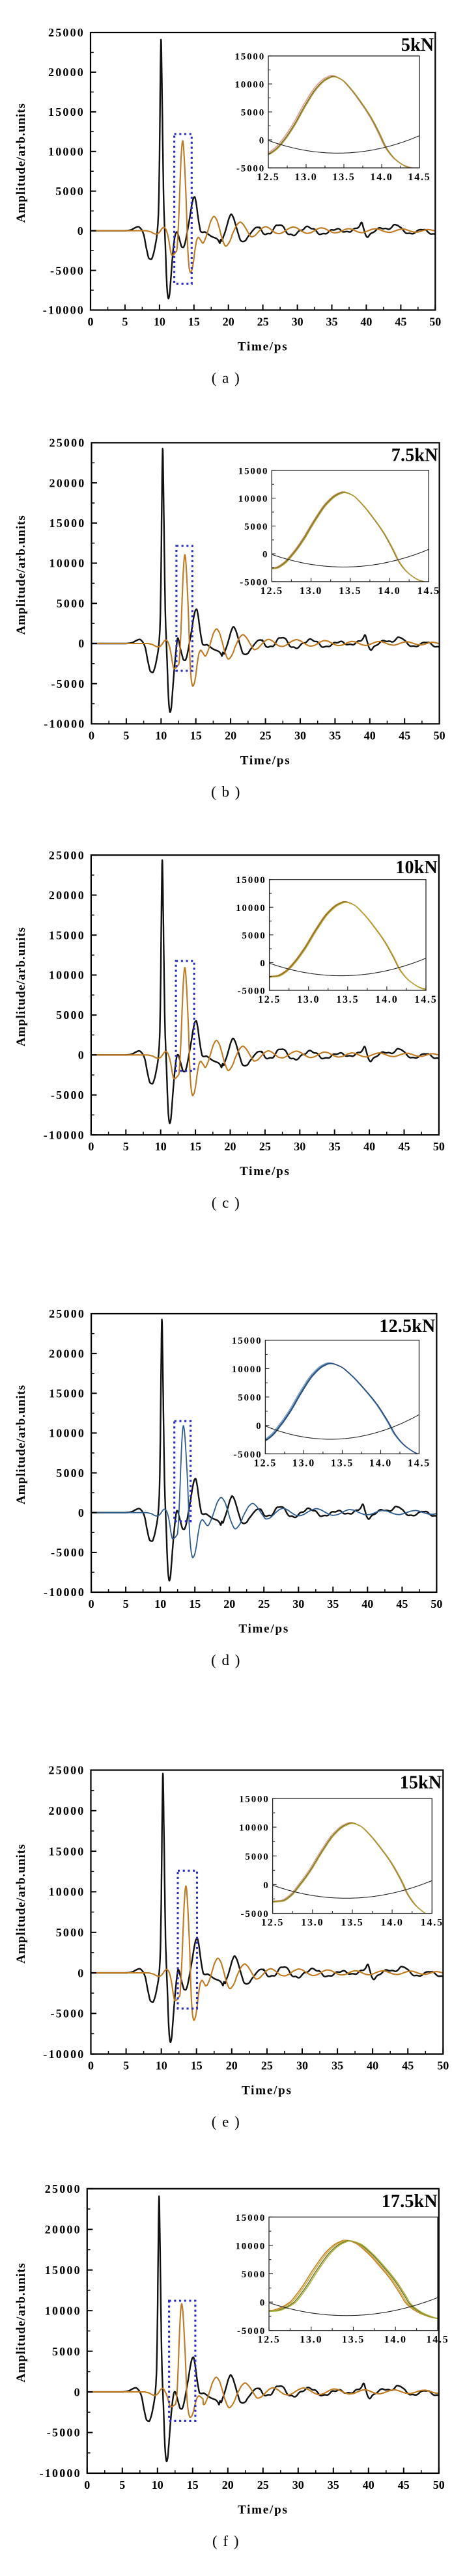  Describe the element at coordinates (226, 1660) in the screenshot. I see `svg-text: ( d )` at that location.